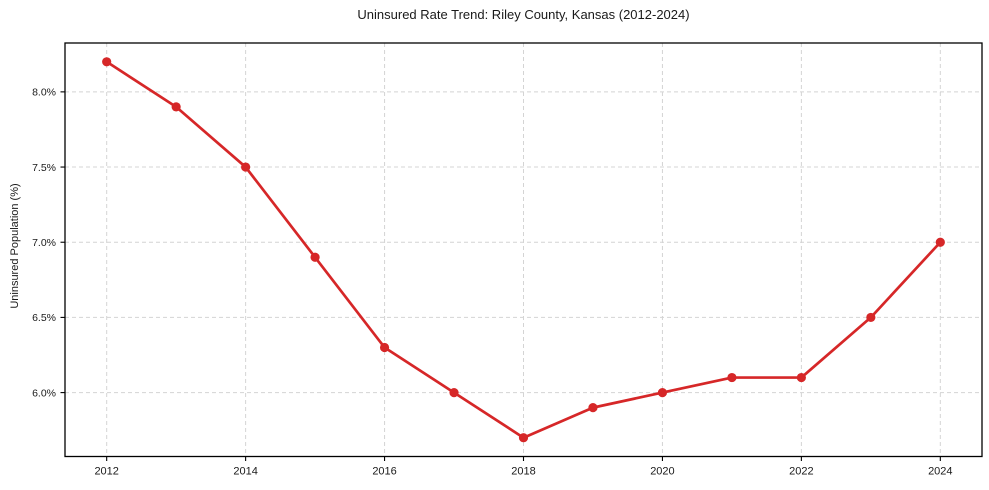 The height and width of the screenshot is (490, 989). What do you see at coordinates (871, 317) in the screenshot?
I see `data-point-2023` at bounding box center [871, 317].